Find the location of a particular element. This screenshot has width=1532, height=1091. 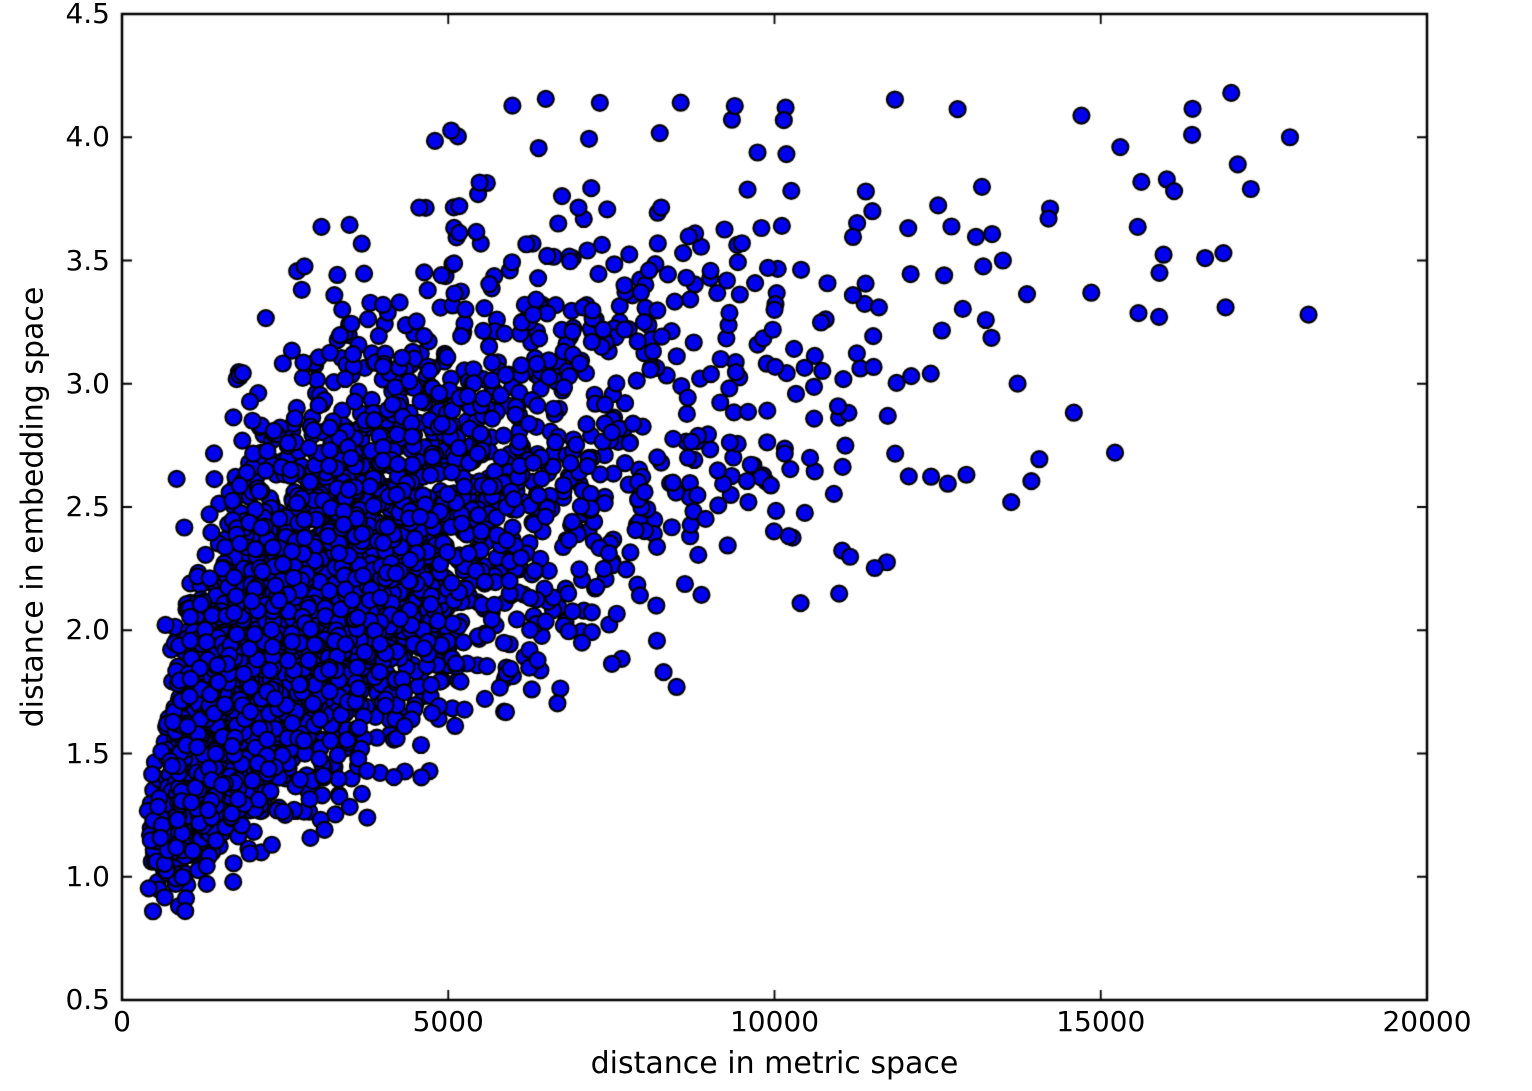

y-tick-label: 4.5 is located at coordinates (87, 15).